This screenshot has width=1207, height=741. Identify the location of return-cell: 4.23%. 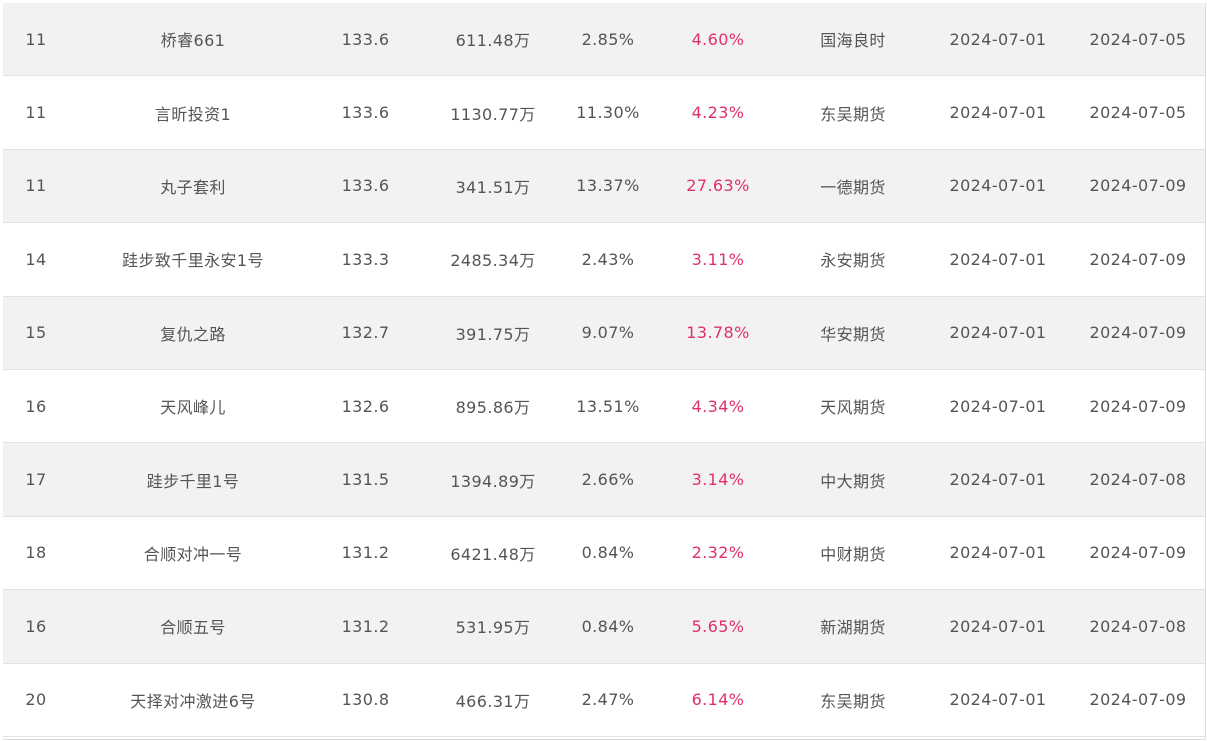
(718, 113).